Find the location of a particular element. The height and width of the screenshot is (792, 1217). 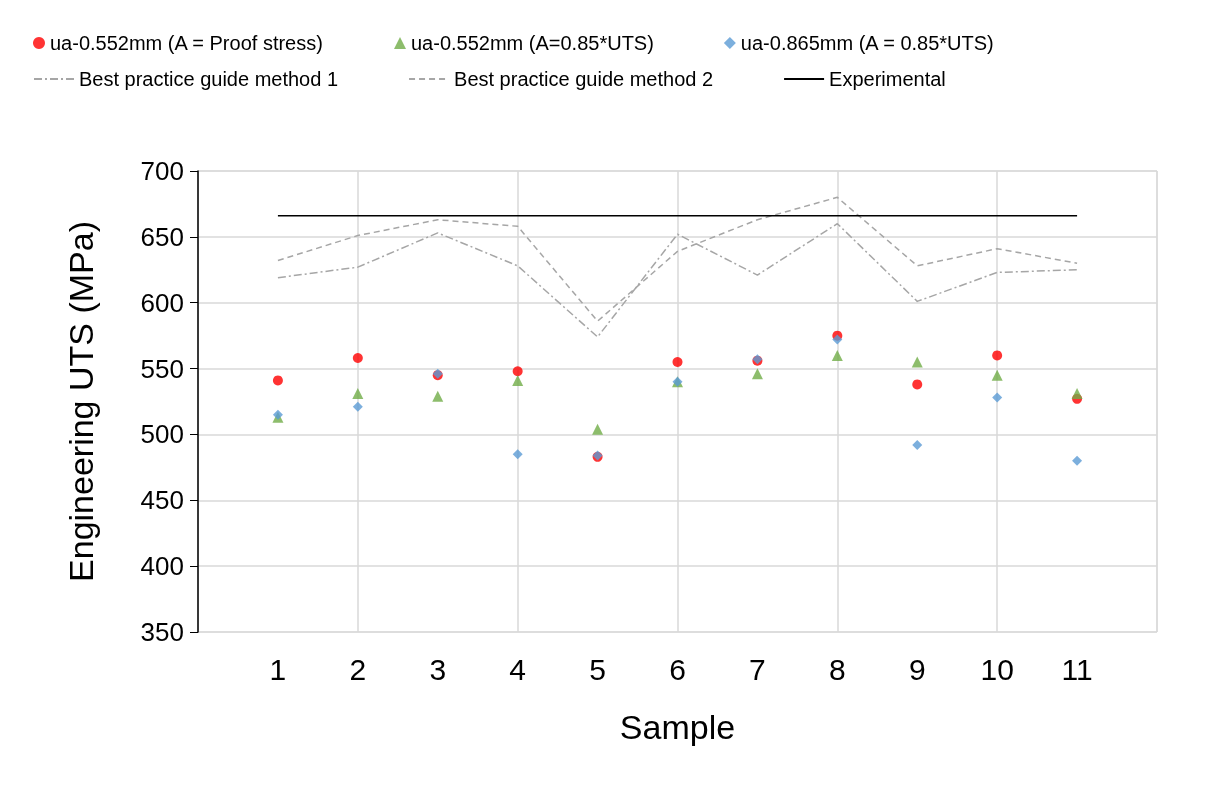

x-tick-label: 11 is located at coordinates (1077, 669).